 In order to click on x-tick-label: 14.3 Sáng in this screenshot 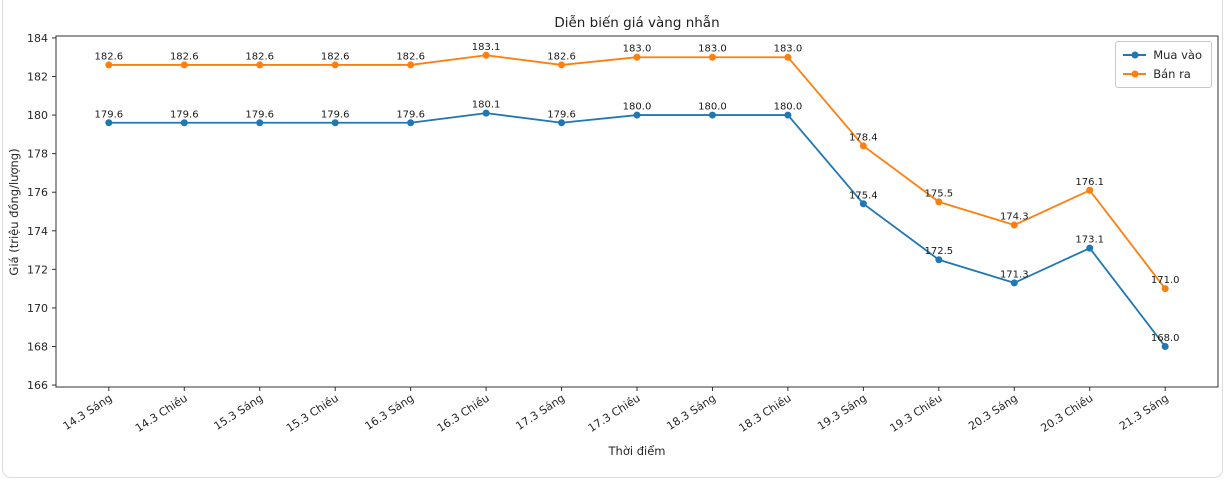, I will do `click(88, 412)`.